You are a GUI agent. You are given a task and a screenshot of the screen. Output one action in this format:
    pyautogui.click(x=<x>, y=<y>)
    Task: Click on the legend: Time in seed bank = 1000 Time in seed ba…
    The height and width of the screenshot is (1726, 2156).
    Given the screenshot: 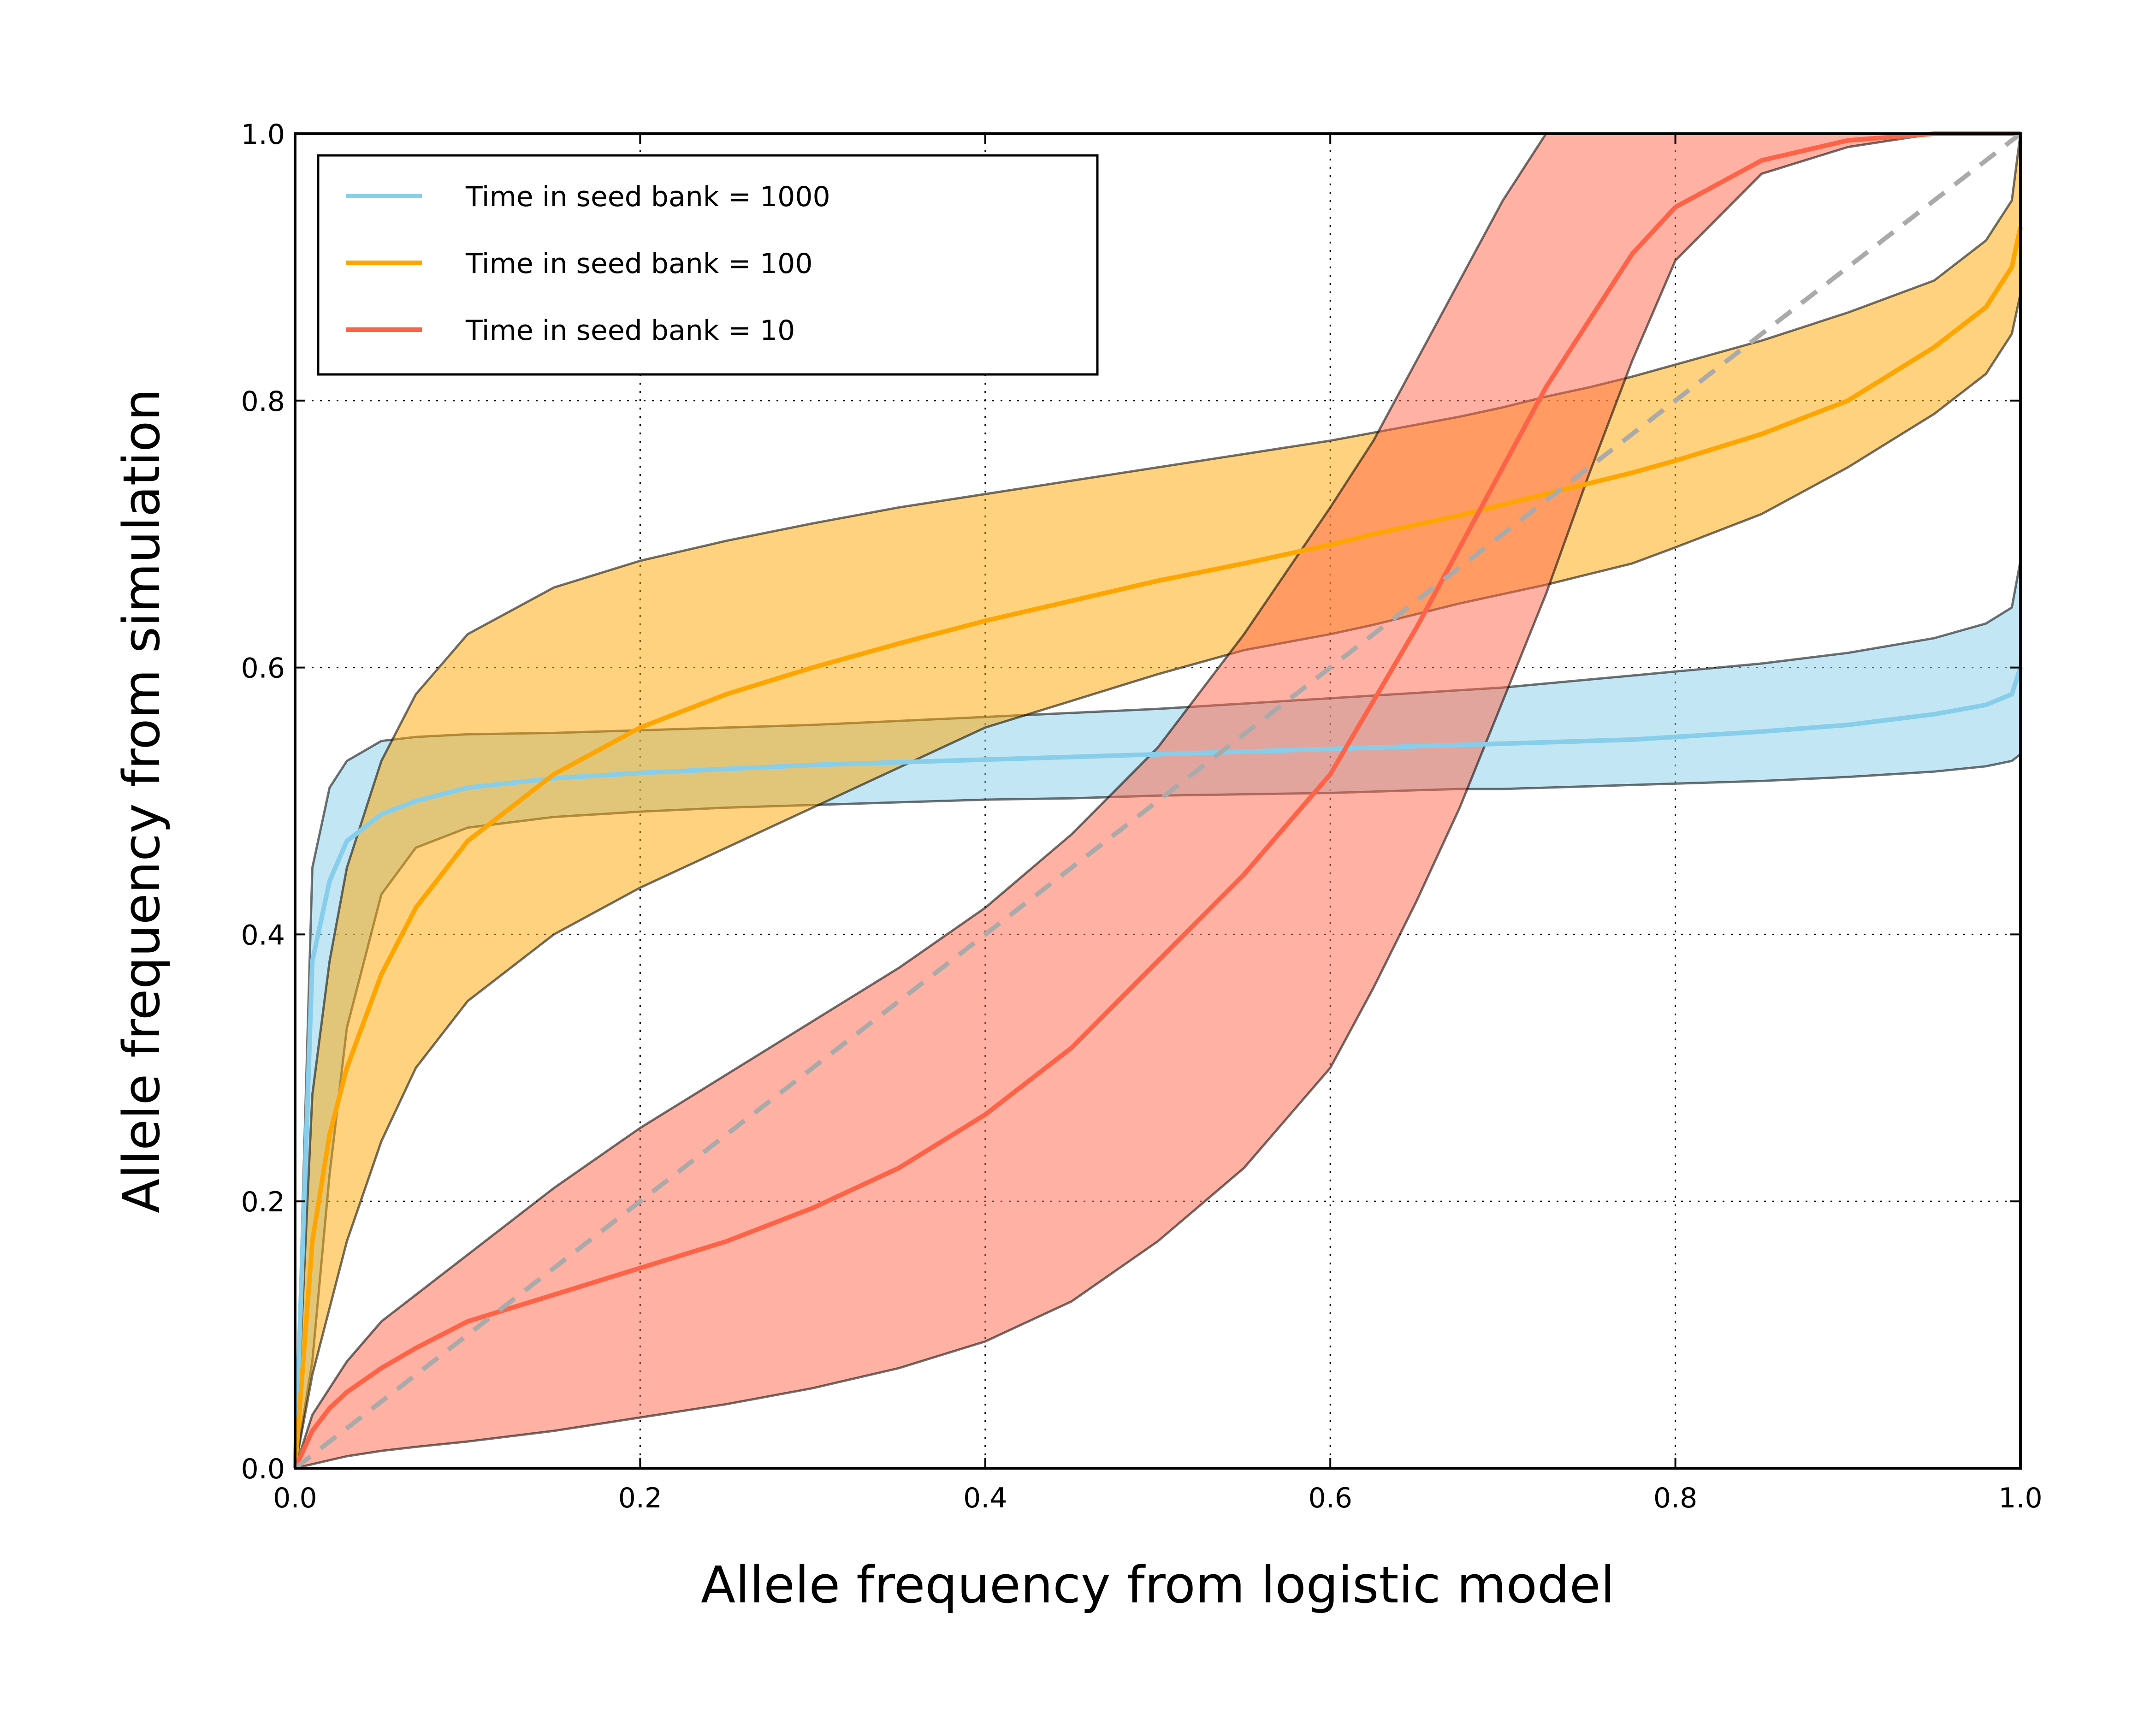 What is the action you would take?
    pyautogui.click(x=708, y=265)
    